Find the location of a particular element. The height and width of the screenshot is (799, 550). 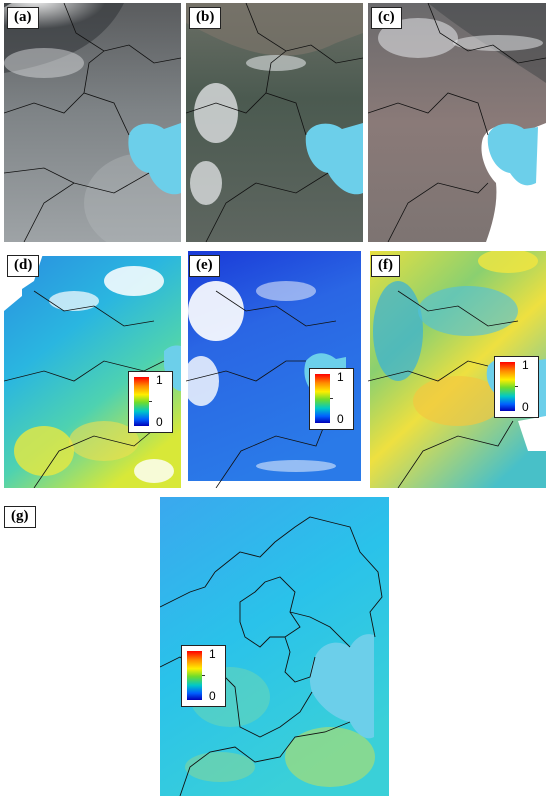

colorbar-e: 1 0 is located at coordinates (331, 399).